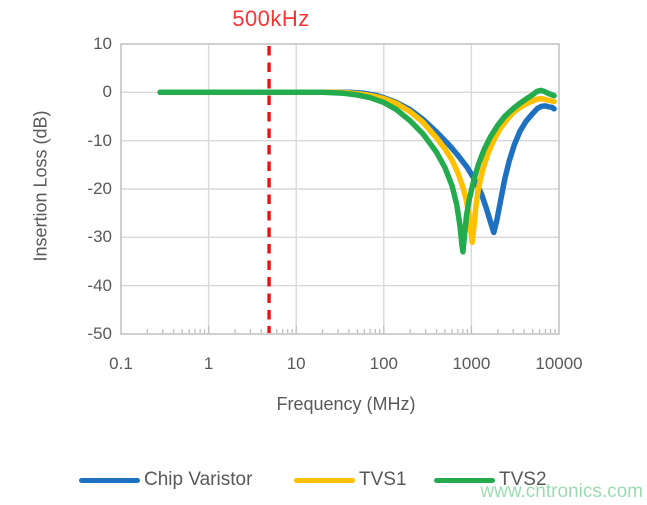 Image resolution: width=647 pixels, height=505 pixels. What do you see at coordinates (99, 140) in the screenshot?
I see `y-tick-label: -10` at bounding box center [99, 140].